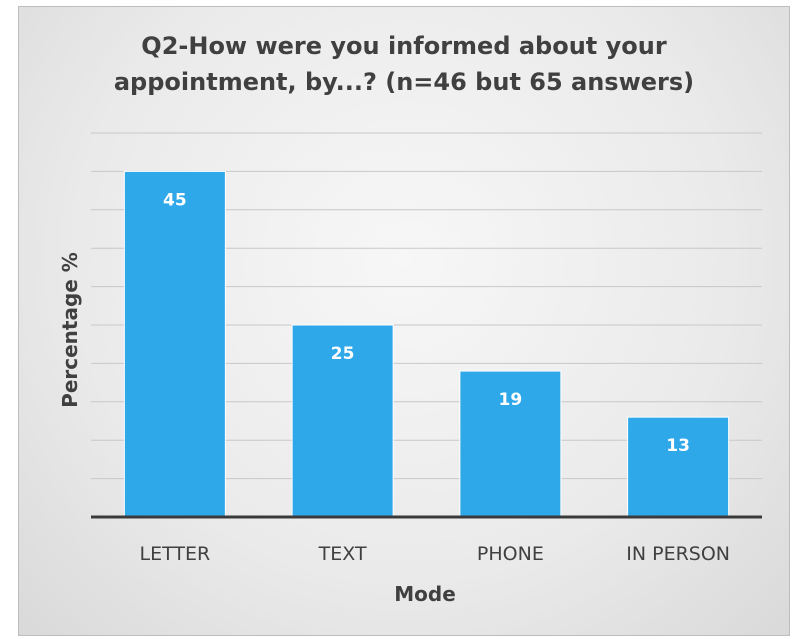 The height and width of the screenshot is (639, 792). I want to click on x-axis-label: Mode, so click(425, 594).